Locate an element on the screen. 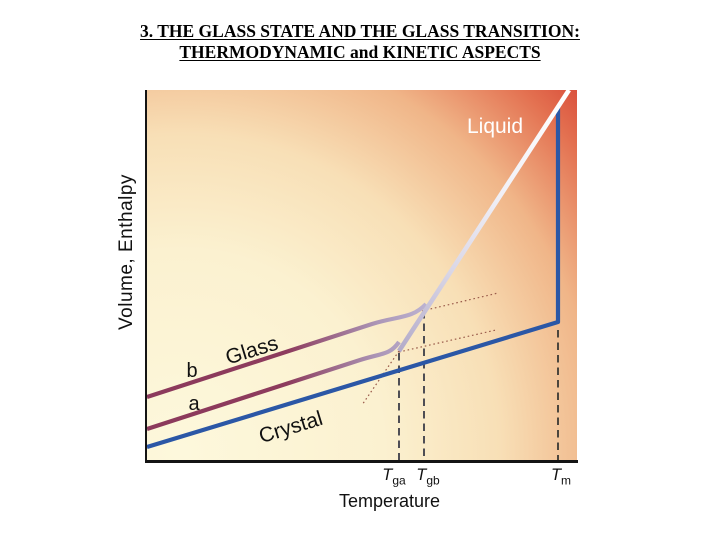 The height and width of the screenshot is (540, 720). x-axis-label: Temperature is located at coordinates (389, 501).